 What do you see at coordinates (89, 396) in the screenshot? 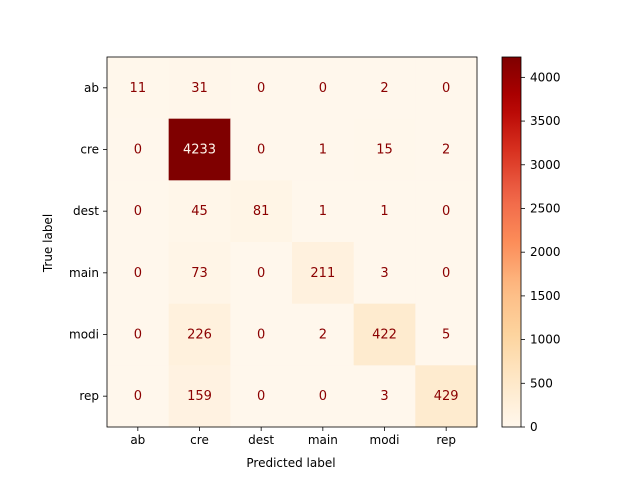
I see `y-tick-label: rep` at bounding box center [89, 396].